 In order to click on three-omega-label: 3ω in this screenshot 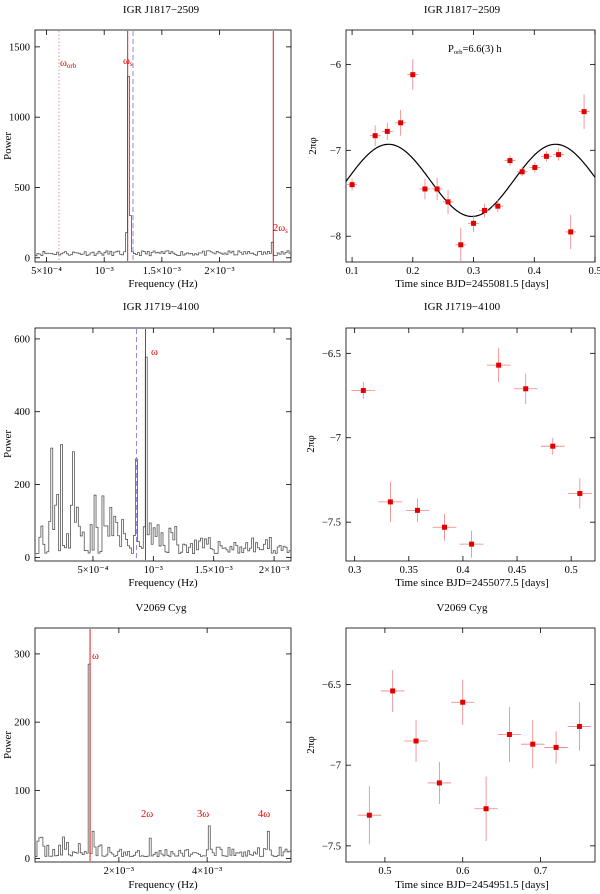, I will do `click(203, 814)`.